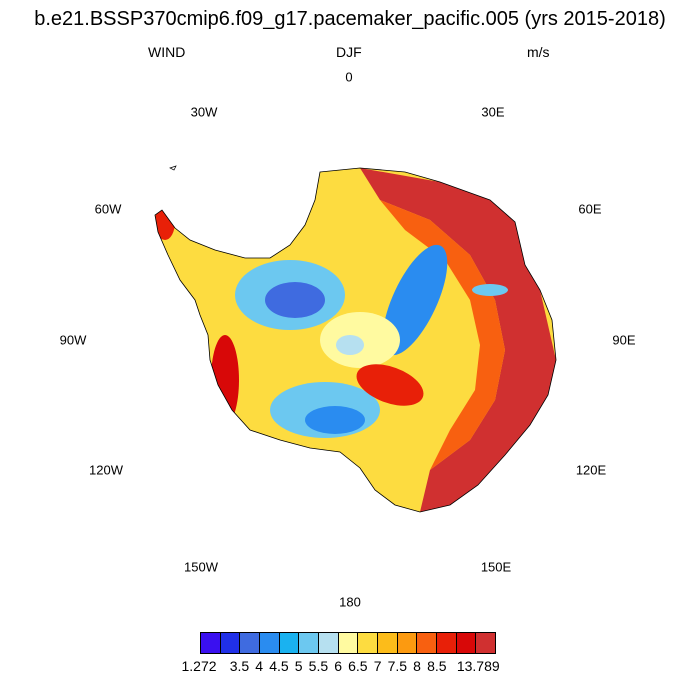 The height and width of the screenshot is (700, 700). I want to click on colorbar-tick-label: 5.5, so click(318, 666).